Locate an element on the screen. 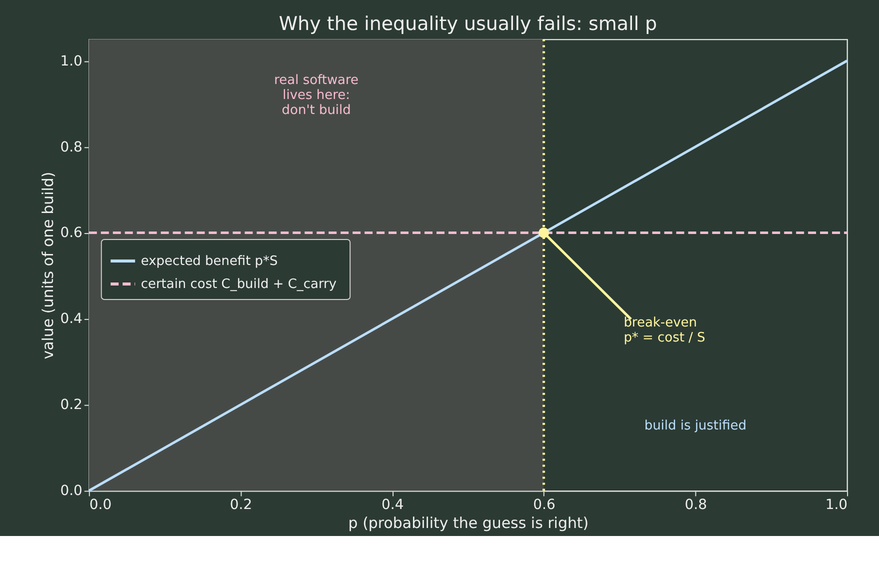 The height and width of the screenshot is (573, 879). y-tick-label: 0.4 is located at coordinates (71, 319).